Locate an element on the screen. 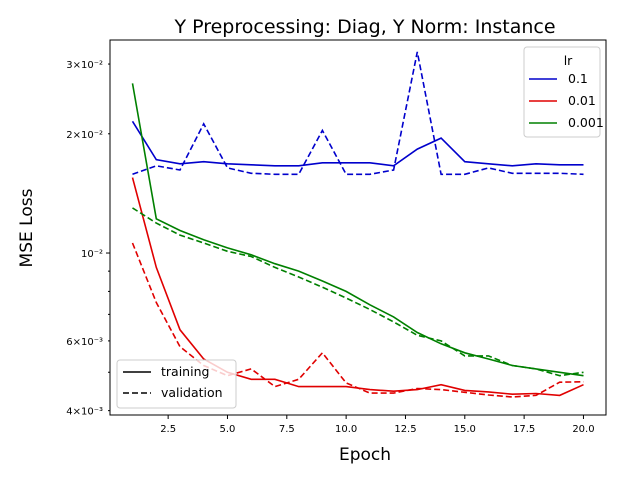 The height and width of the screenshot is (480, 640). x-tick-label: 17.5 is located at coordinates (524, 429).